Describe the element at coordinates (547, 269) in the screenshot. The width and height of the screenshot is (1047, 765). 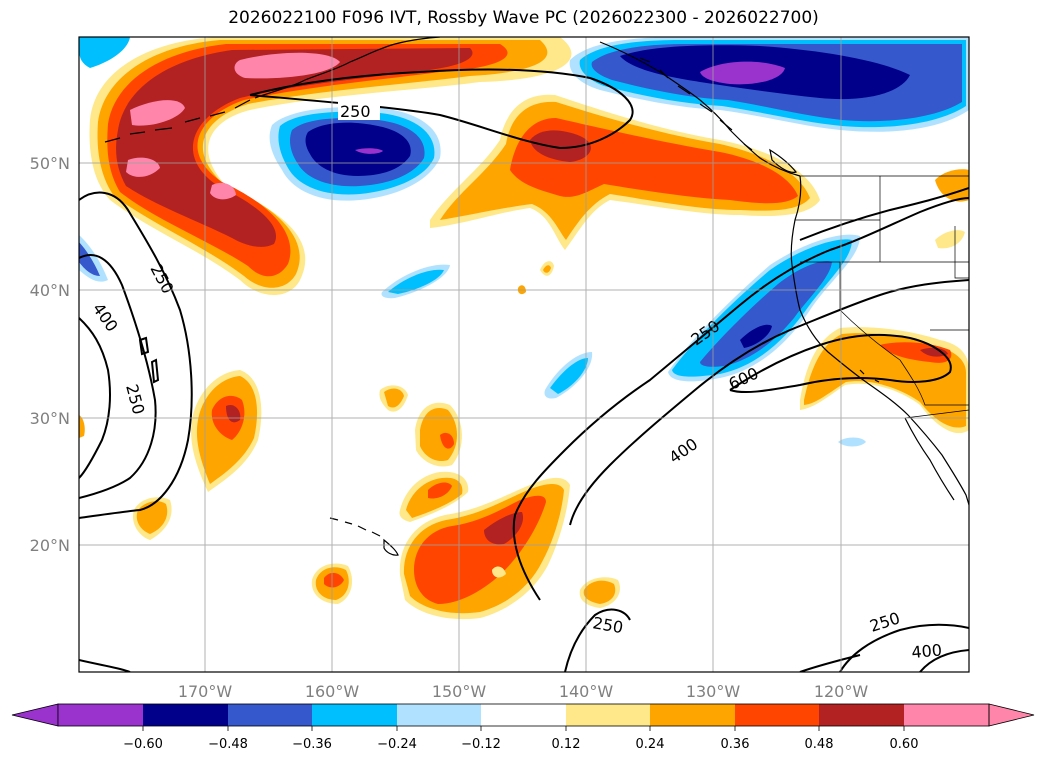
I see `positive-anomaly-small-a-orange` at that location.